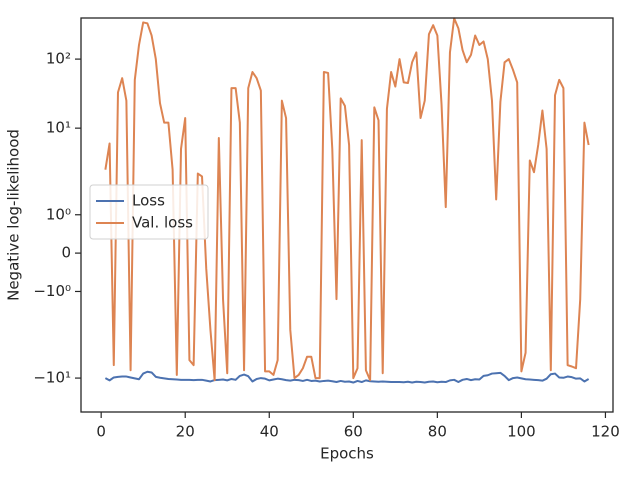 The height and width of the screenshot is (480, 640). I want to click on y-tick-label: 0, so click(66, 253).